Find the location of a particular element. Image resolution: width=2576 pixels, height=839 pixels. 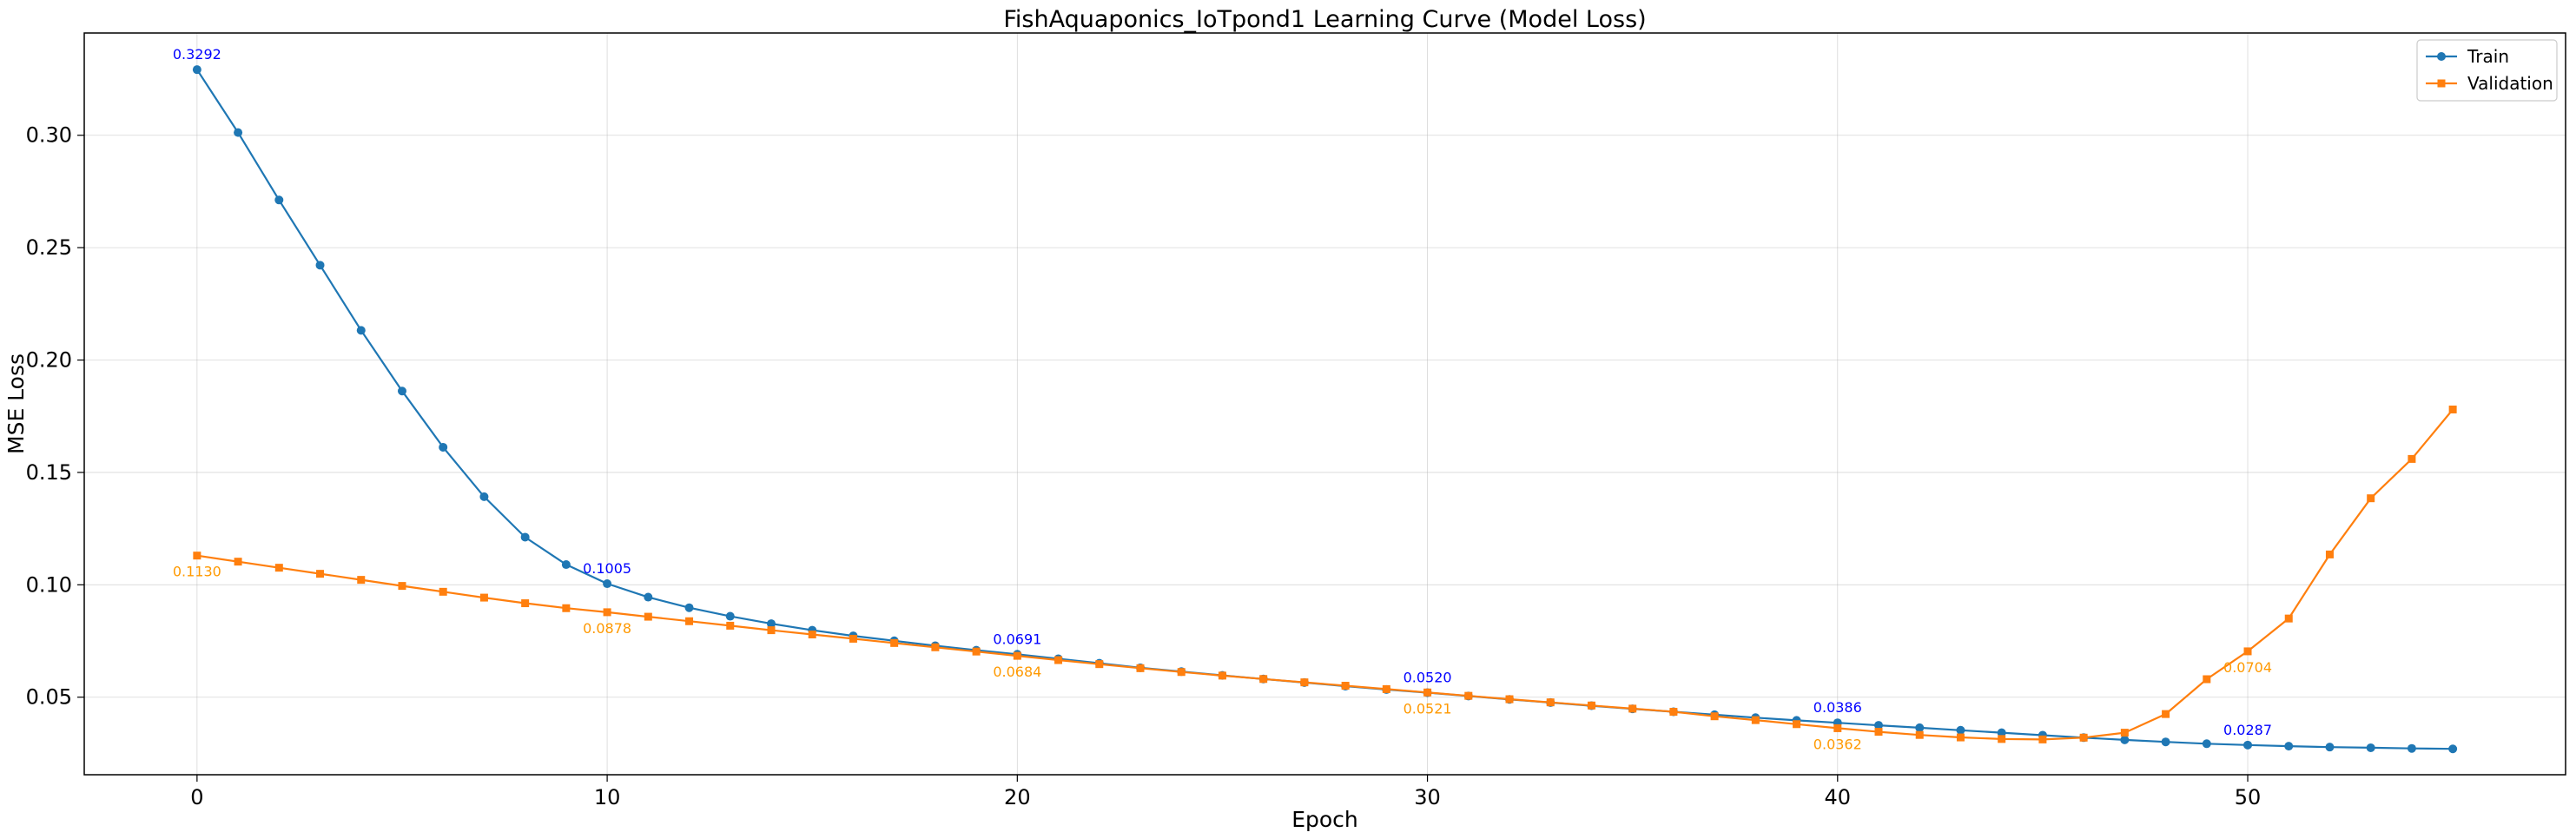

validation-data-label: 0.0684 is located at coordinates (1017, 672).